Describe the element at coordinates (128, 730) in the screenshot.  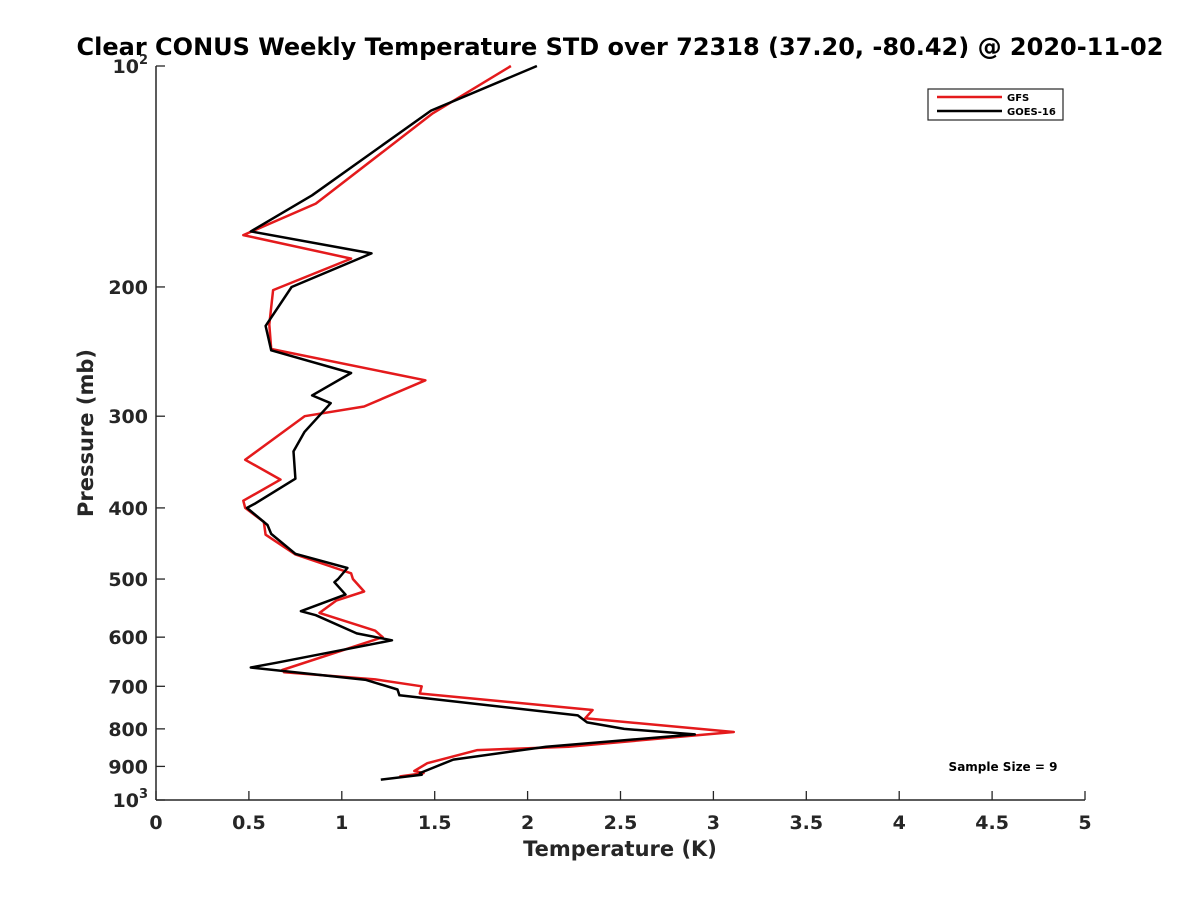
I see `y-tick-label: 800` at that location.